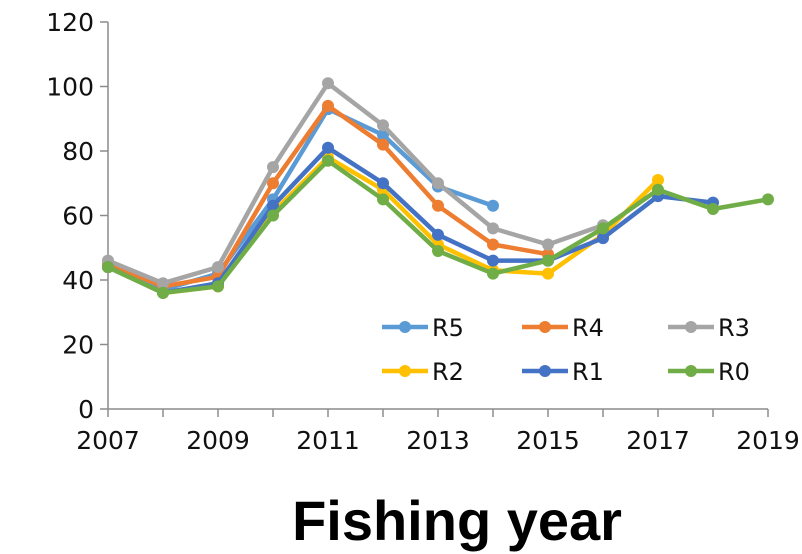 The height and width of the screenshot is (554, 802). What do you see at coordinates (78, 151) in the screenshot?
I see `y-tick-label: 80` at bounding box center [78, 151].